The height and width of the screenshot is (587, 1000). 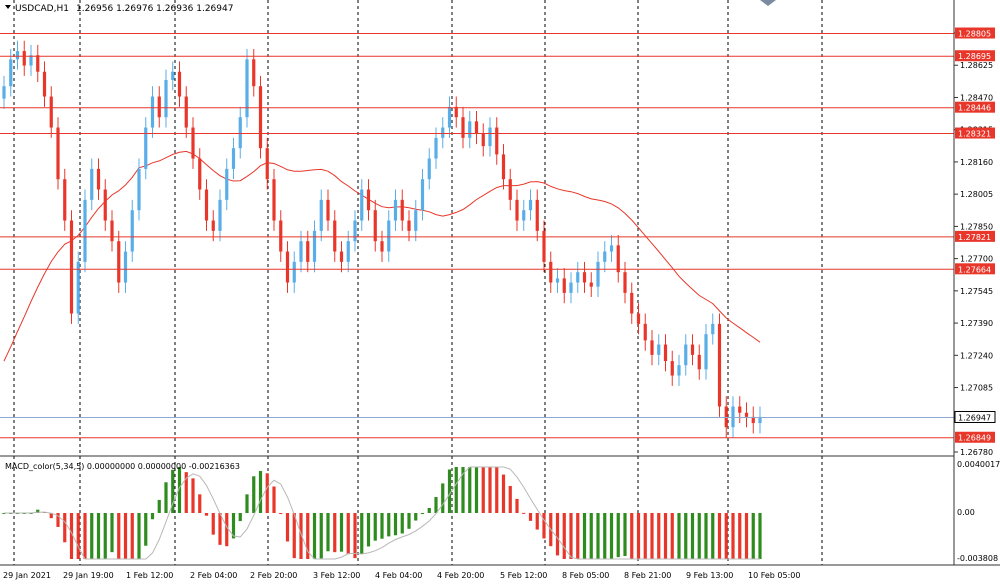 I want to click on time-tick-label: 2 Feb 04:00, so click(x=213, y=575).